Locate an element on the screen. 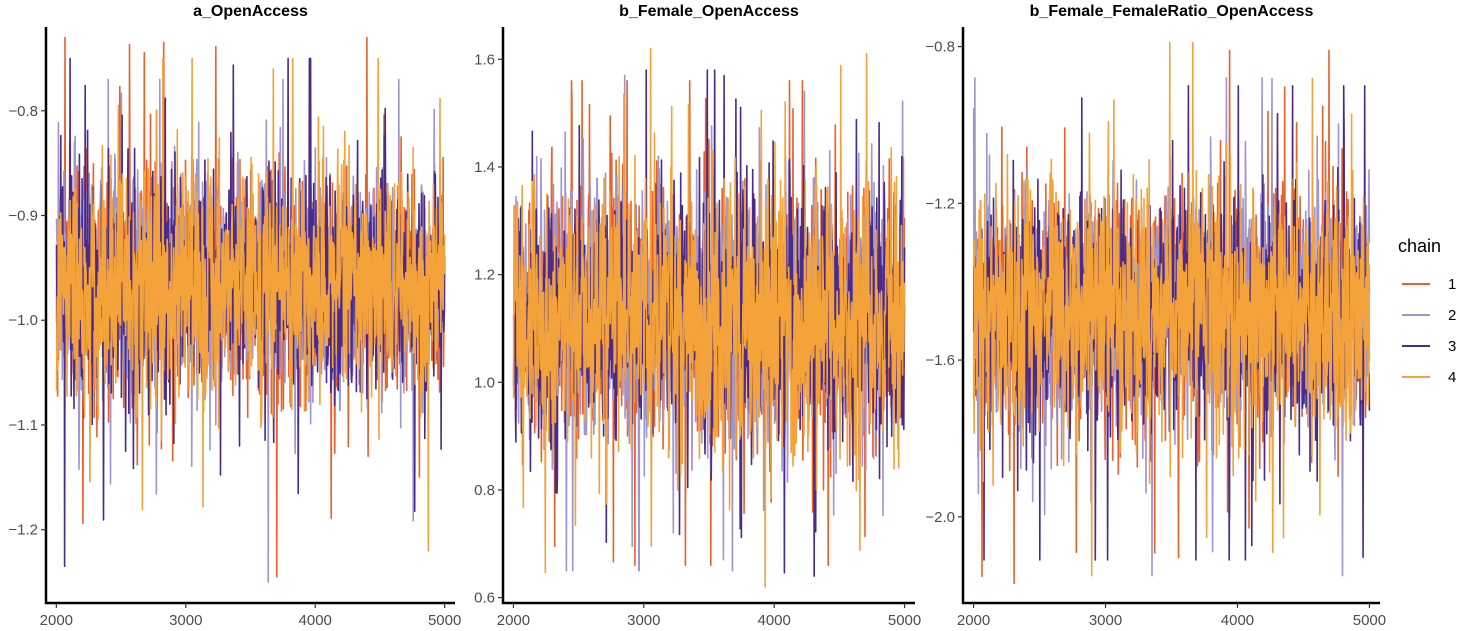 Image resolution: width=1465 pixels, height=631 pixels. legend-label: 1 is located at coordinates (1452, 284).